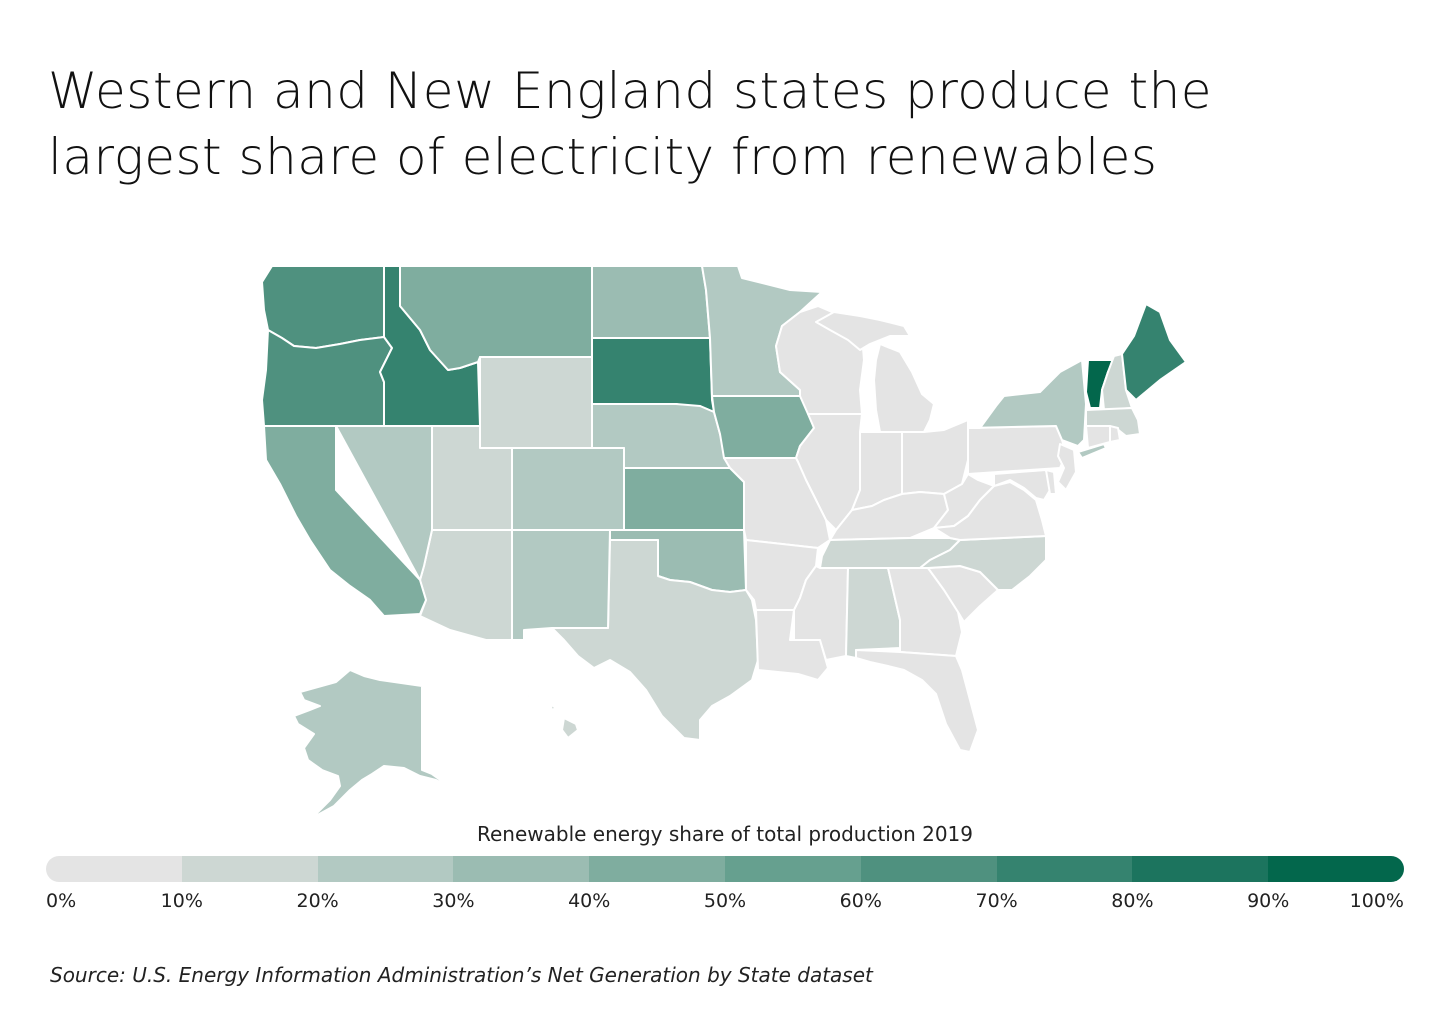 The height and width of the screenshot is (1012, 1450). Describe the element at coordinates (466, 585) in the screenshot. I see `state-az` at that location.